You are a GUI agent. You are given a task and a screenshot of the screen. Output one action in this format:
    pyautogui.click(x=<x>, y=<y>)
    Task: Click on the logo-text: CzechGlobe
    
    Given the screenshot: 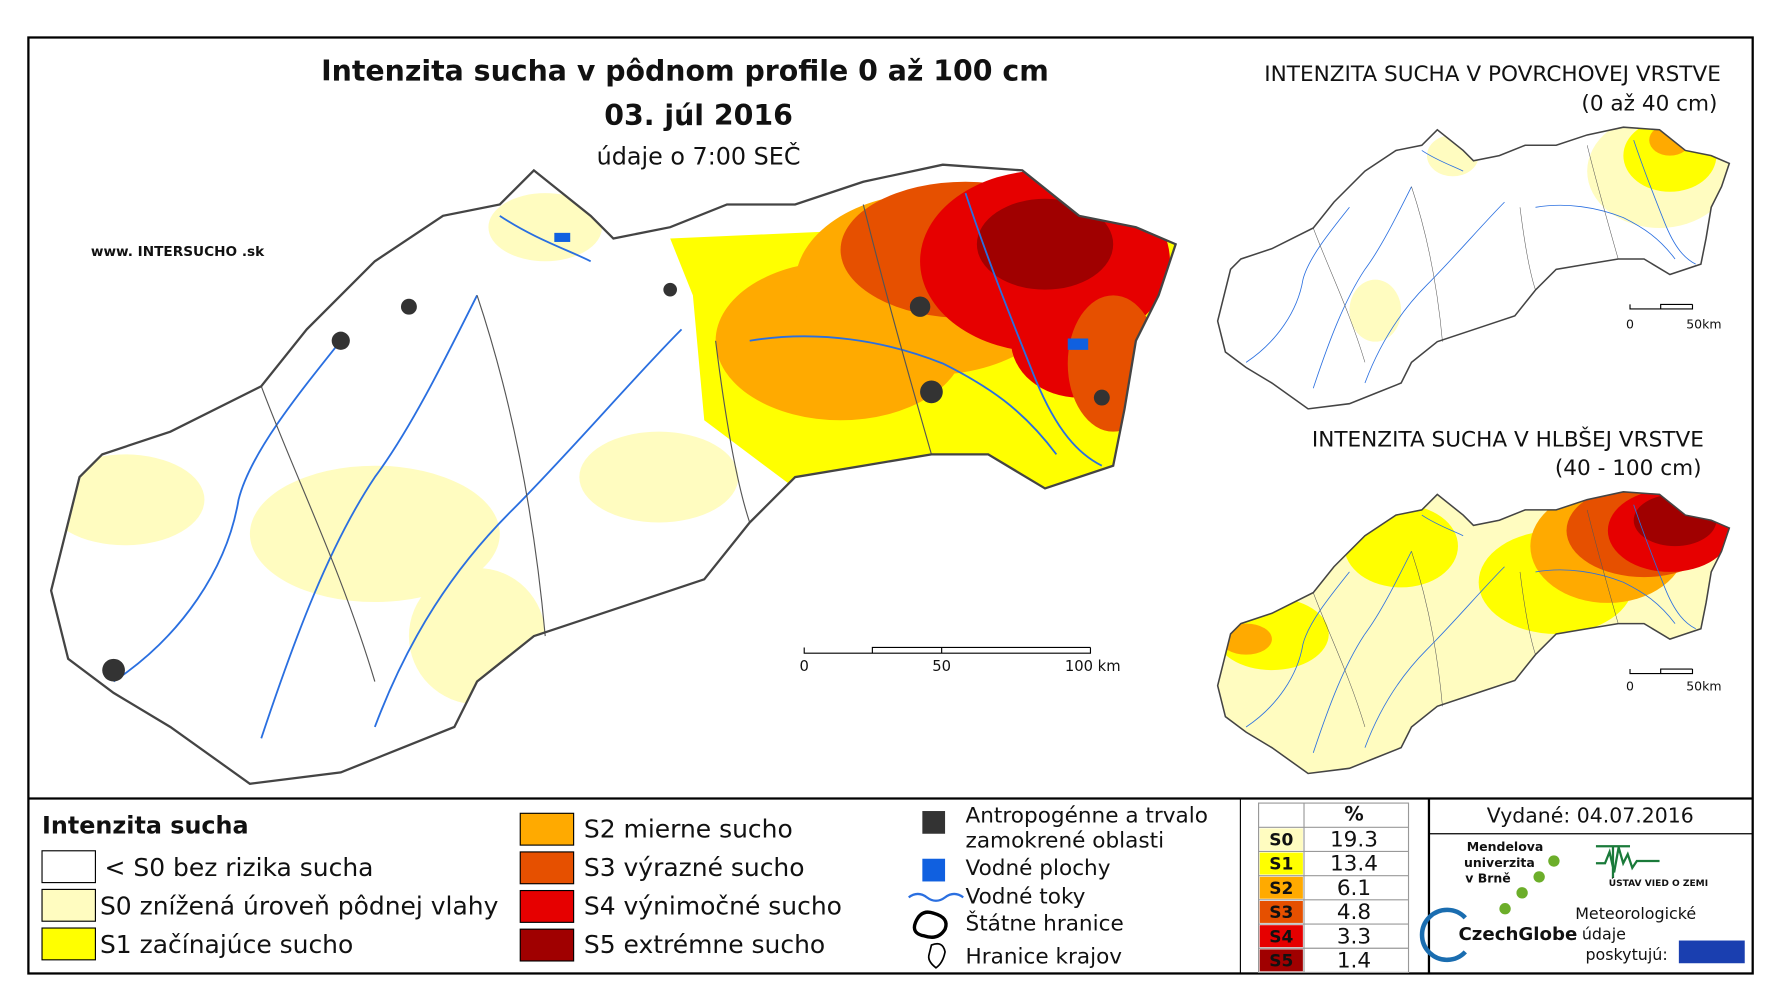 What is the action you would take?
    pyautogui.click(x=1517, y=934)
    